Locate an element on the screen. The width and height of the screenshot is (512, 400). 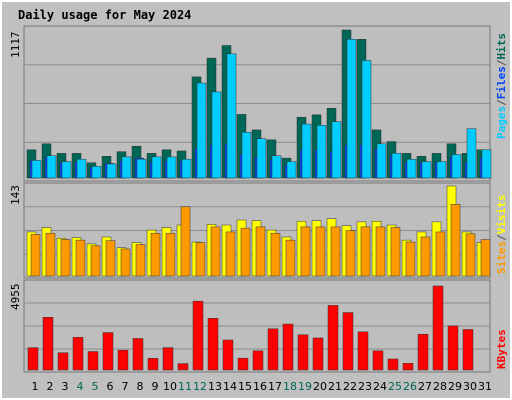
x-tick-label: 4 is located at coordinates (80, 386).